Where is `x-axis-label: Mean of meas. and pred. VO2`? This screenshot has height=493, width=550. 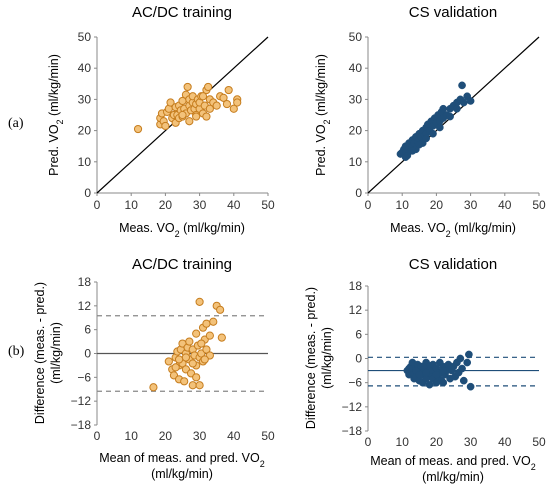 x-axis-label: Mean of meas. and pred. VO2 is located at coordinates (453, 463).